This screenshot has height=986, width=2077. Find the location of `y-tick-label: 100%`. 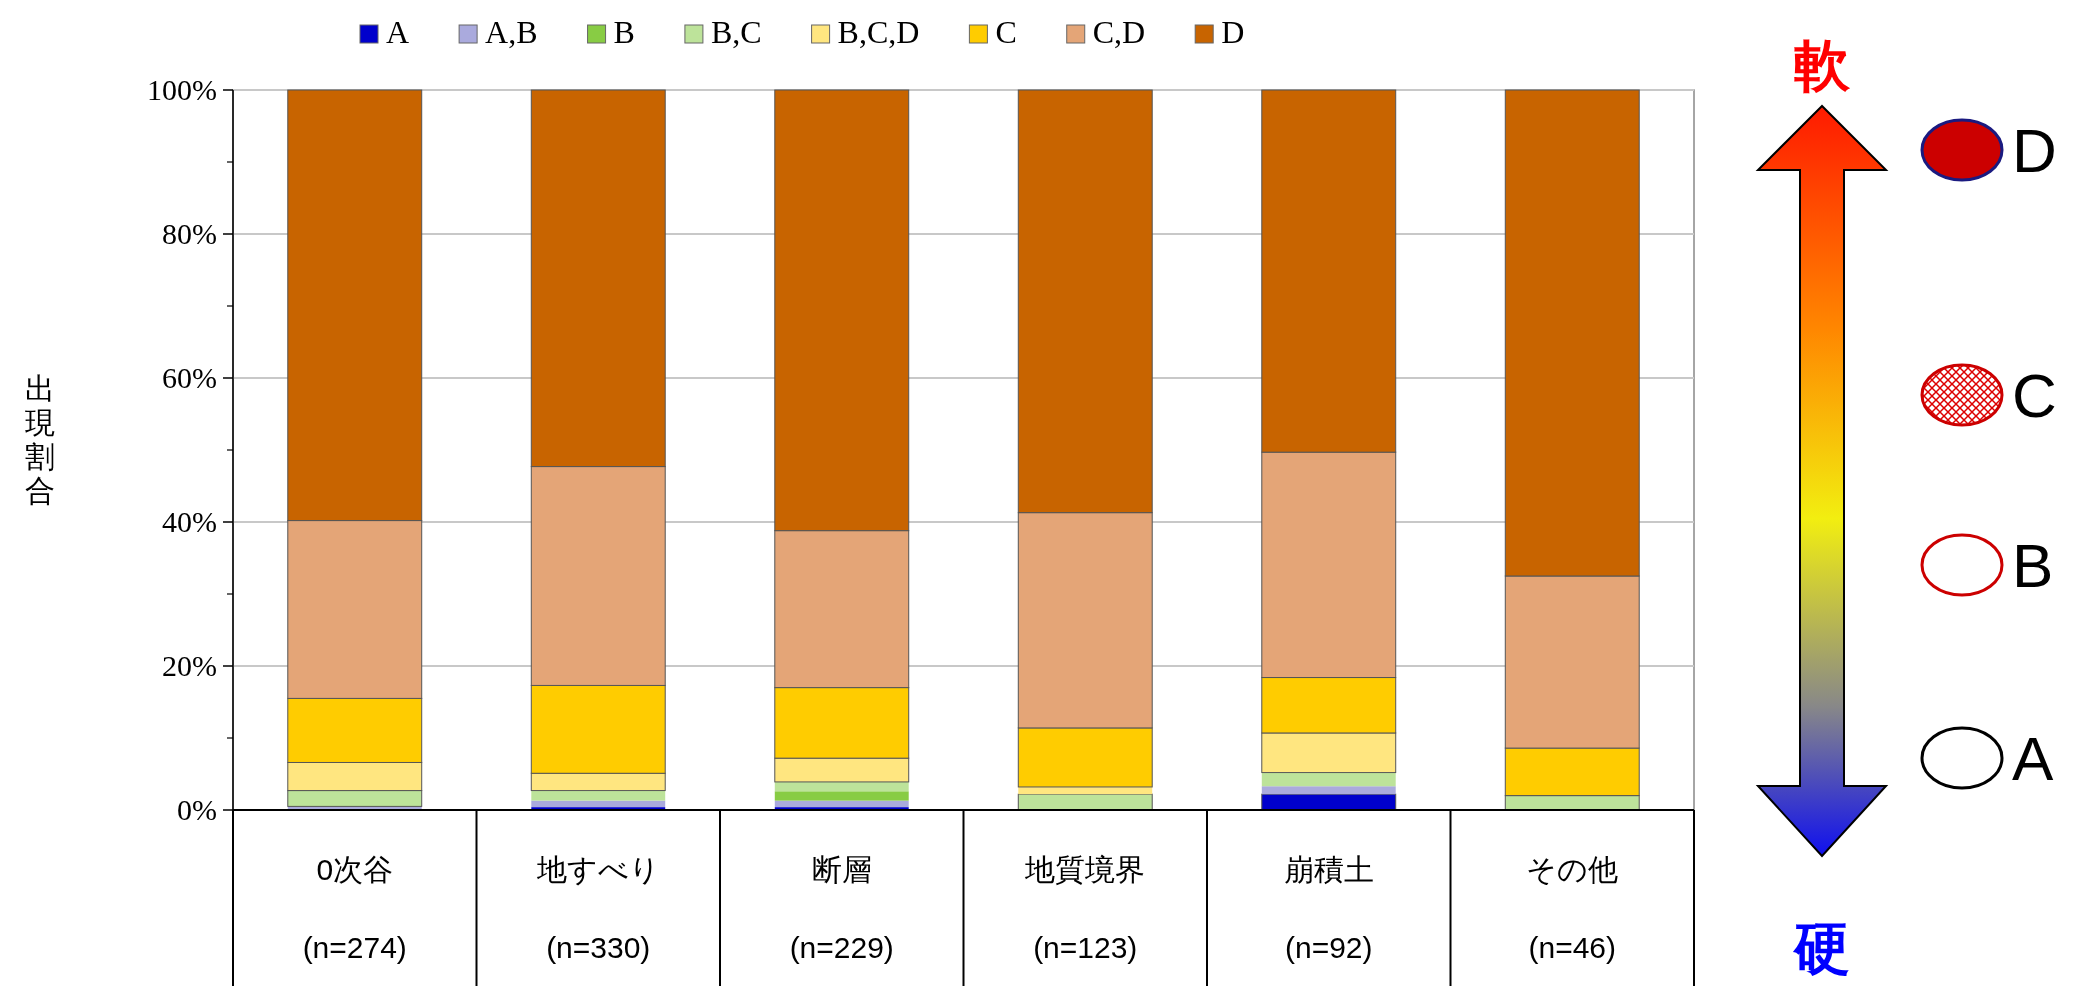

y-tick-label: 100% is located at coordinates (182, 89).